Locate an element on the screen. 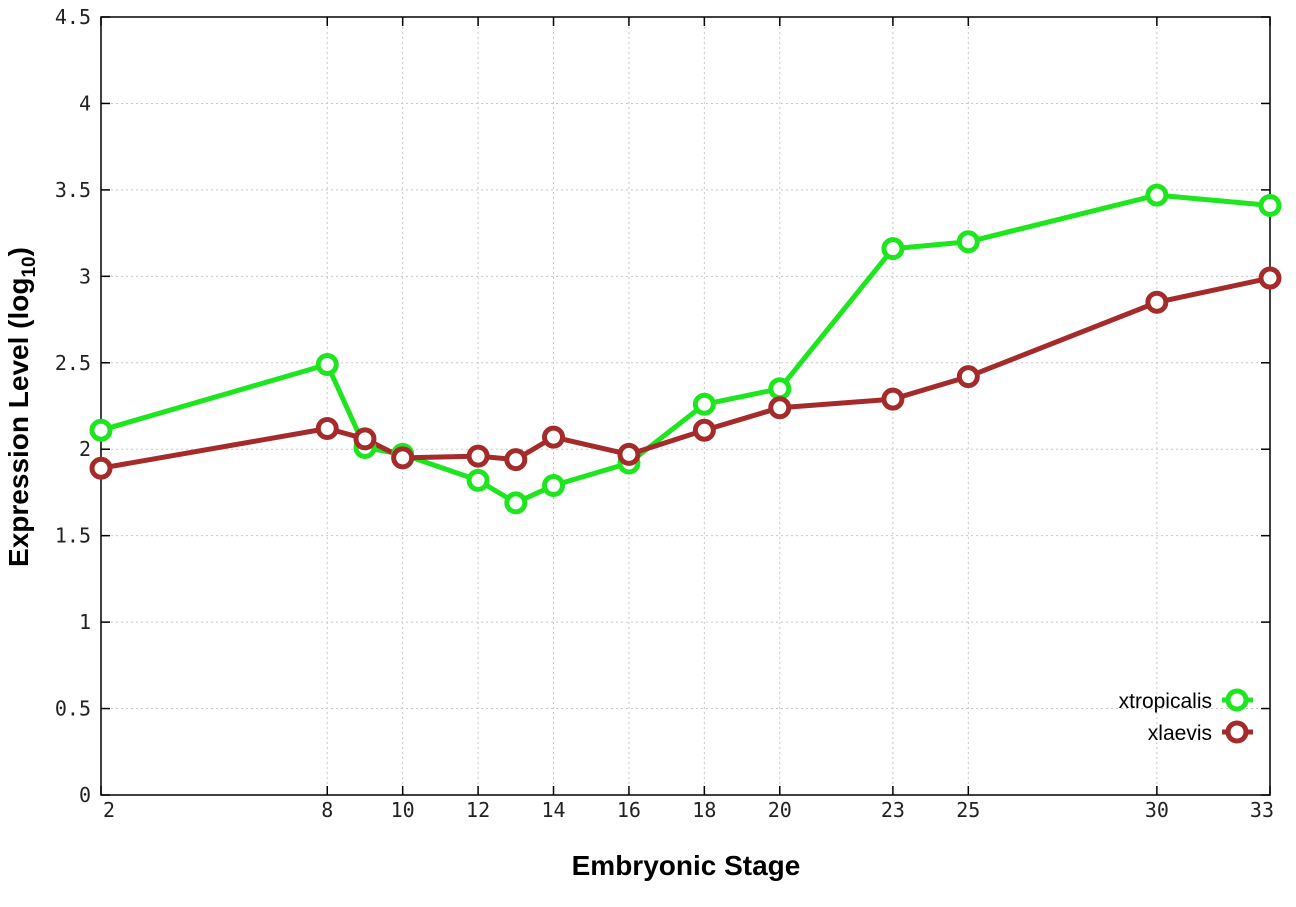  y-tick-label: 3 is located at coordinates (85, 276).